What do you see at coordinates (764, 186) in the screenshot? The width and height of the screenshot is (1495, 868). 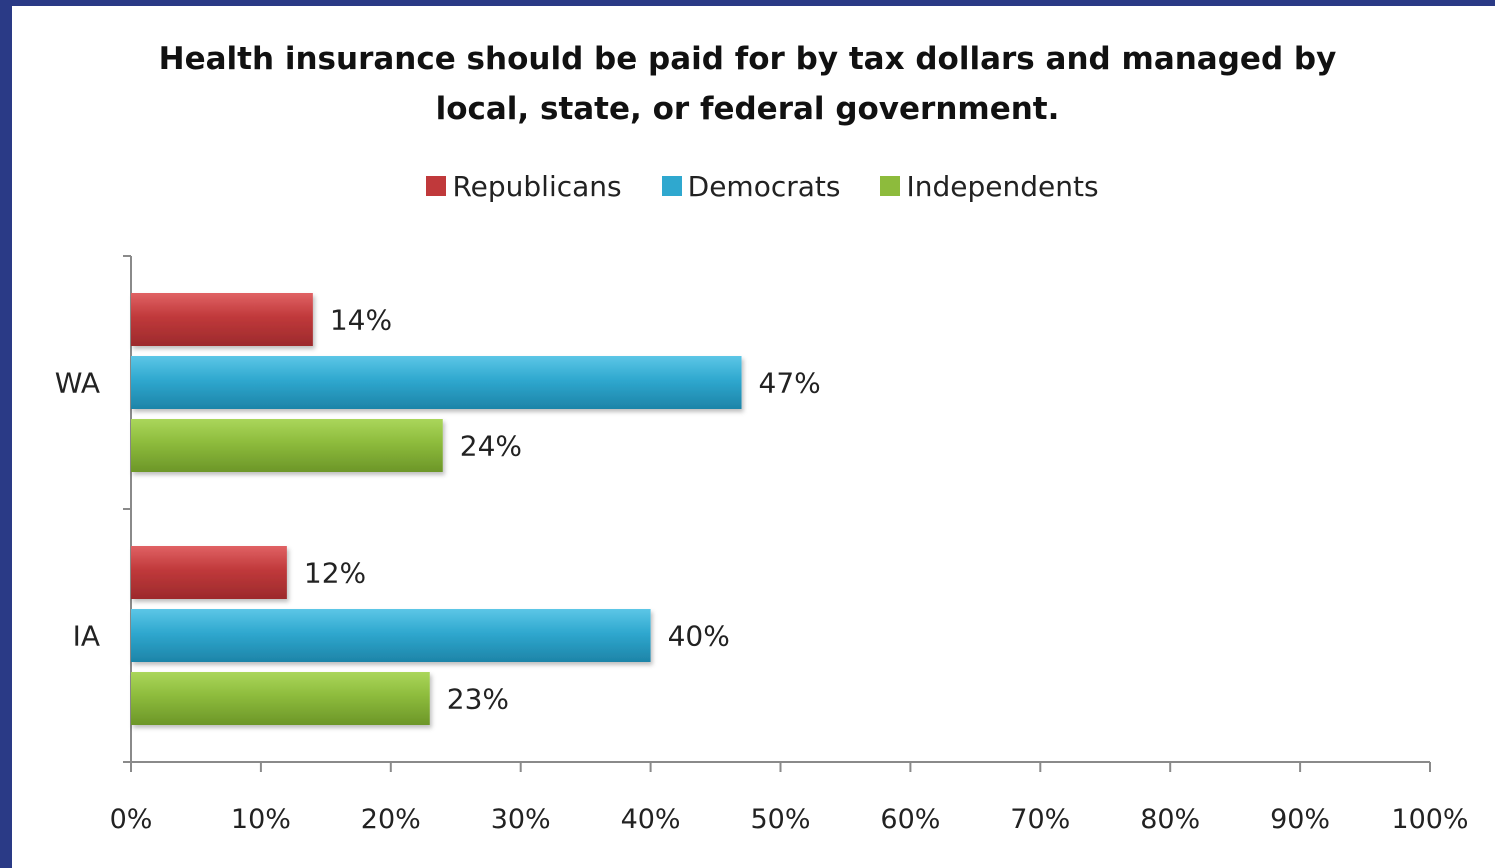 I see `legend-label-democrats: Democrats` at bounding box center [764, 186].